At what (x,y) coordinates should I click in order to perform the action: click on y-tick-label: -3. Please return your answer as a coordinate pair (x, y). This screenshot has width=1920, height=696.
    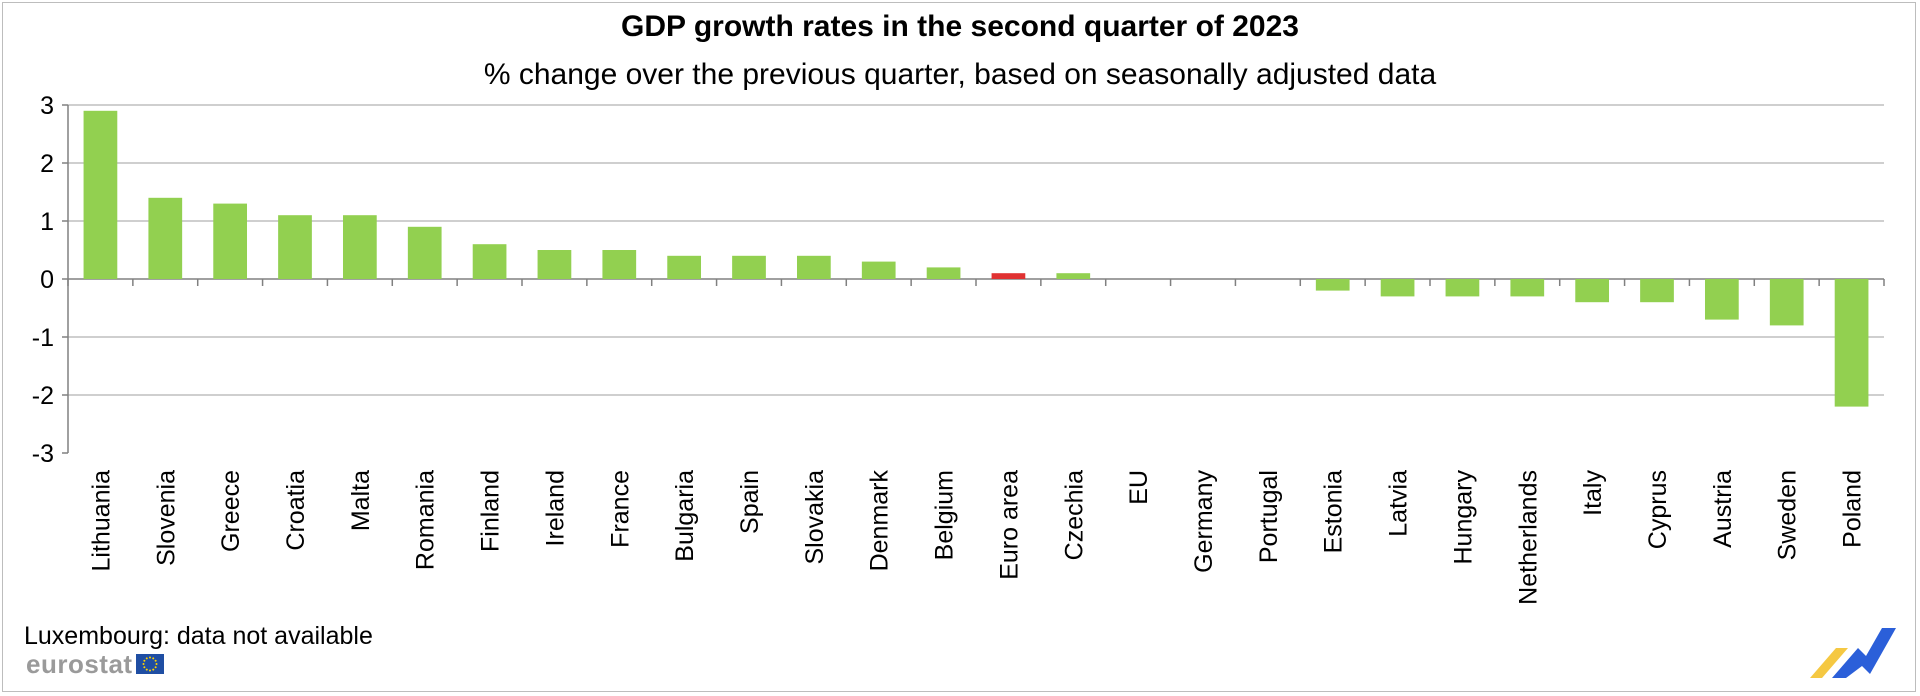
    Looking at the image, I should click on (43, 454).